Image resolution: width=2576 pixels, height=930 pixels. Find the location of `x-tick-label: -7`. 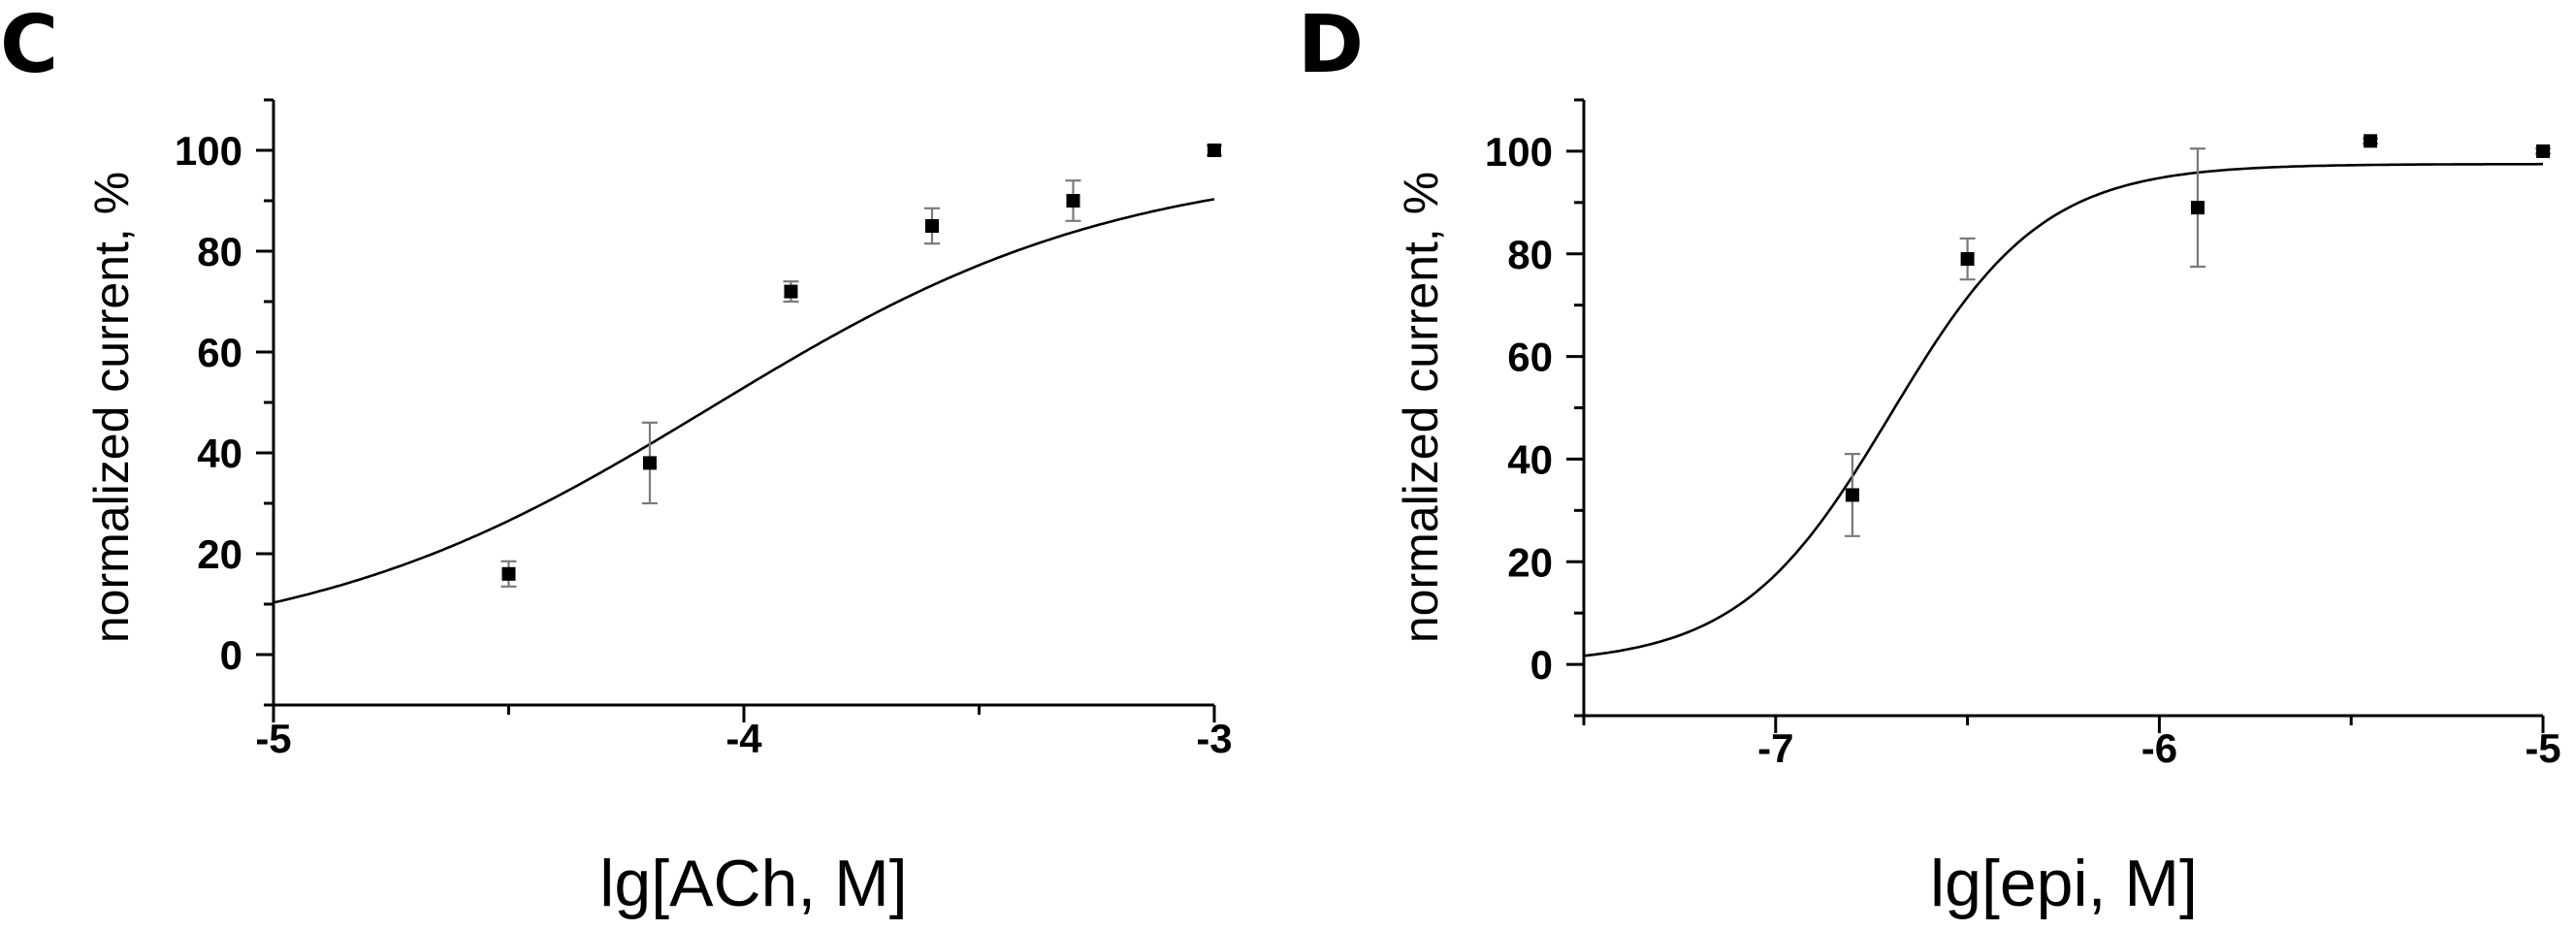

x-tick-label: -7 is located at coordinates (1775, 748).